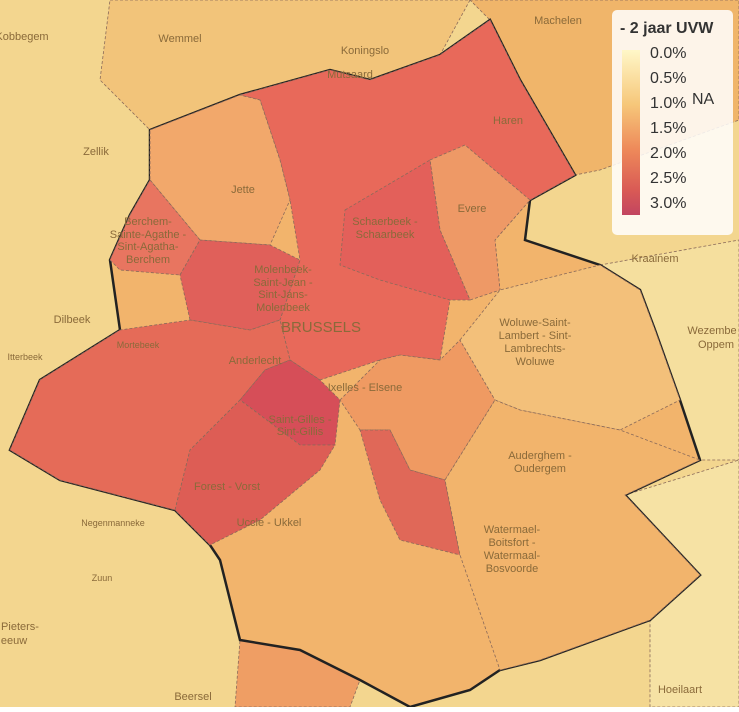 Image resolution: width=739 pixels, height=712 pixels. Describe the element at coordinates (72, 320) in the screenshot. I see `place-label: Dilbeek` at that location.